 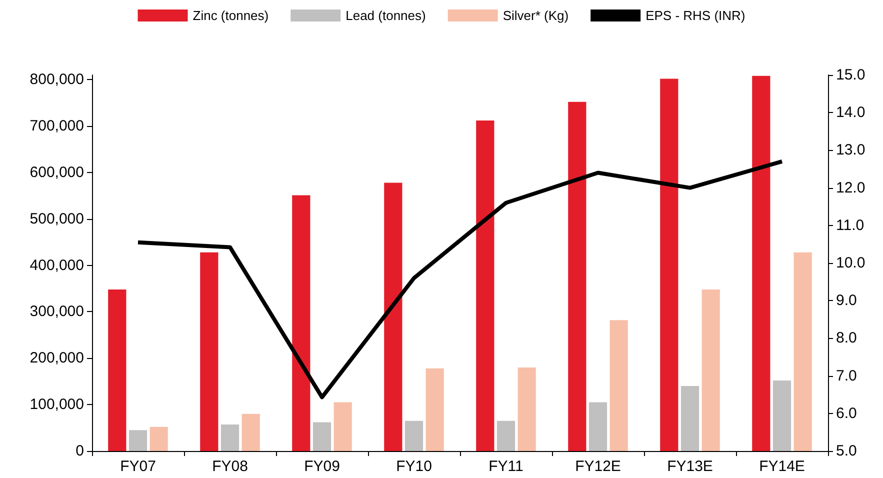 What do you see at coordinates (230, 466) in the screenshot?
I see `x-tick-label: FY08` at bounding box center [230, 466].